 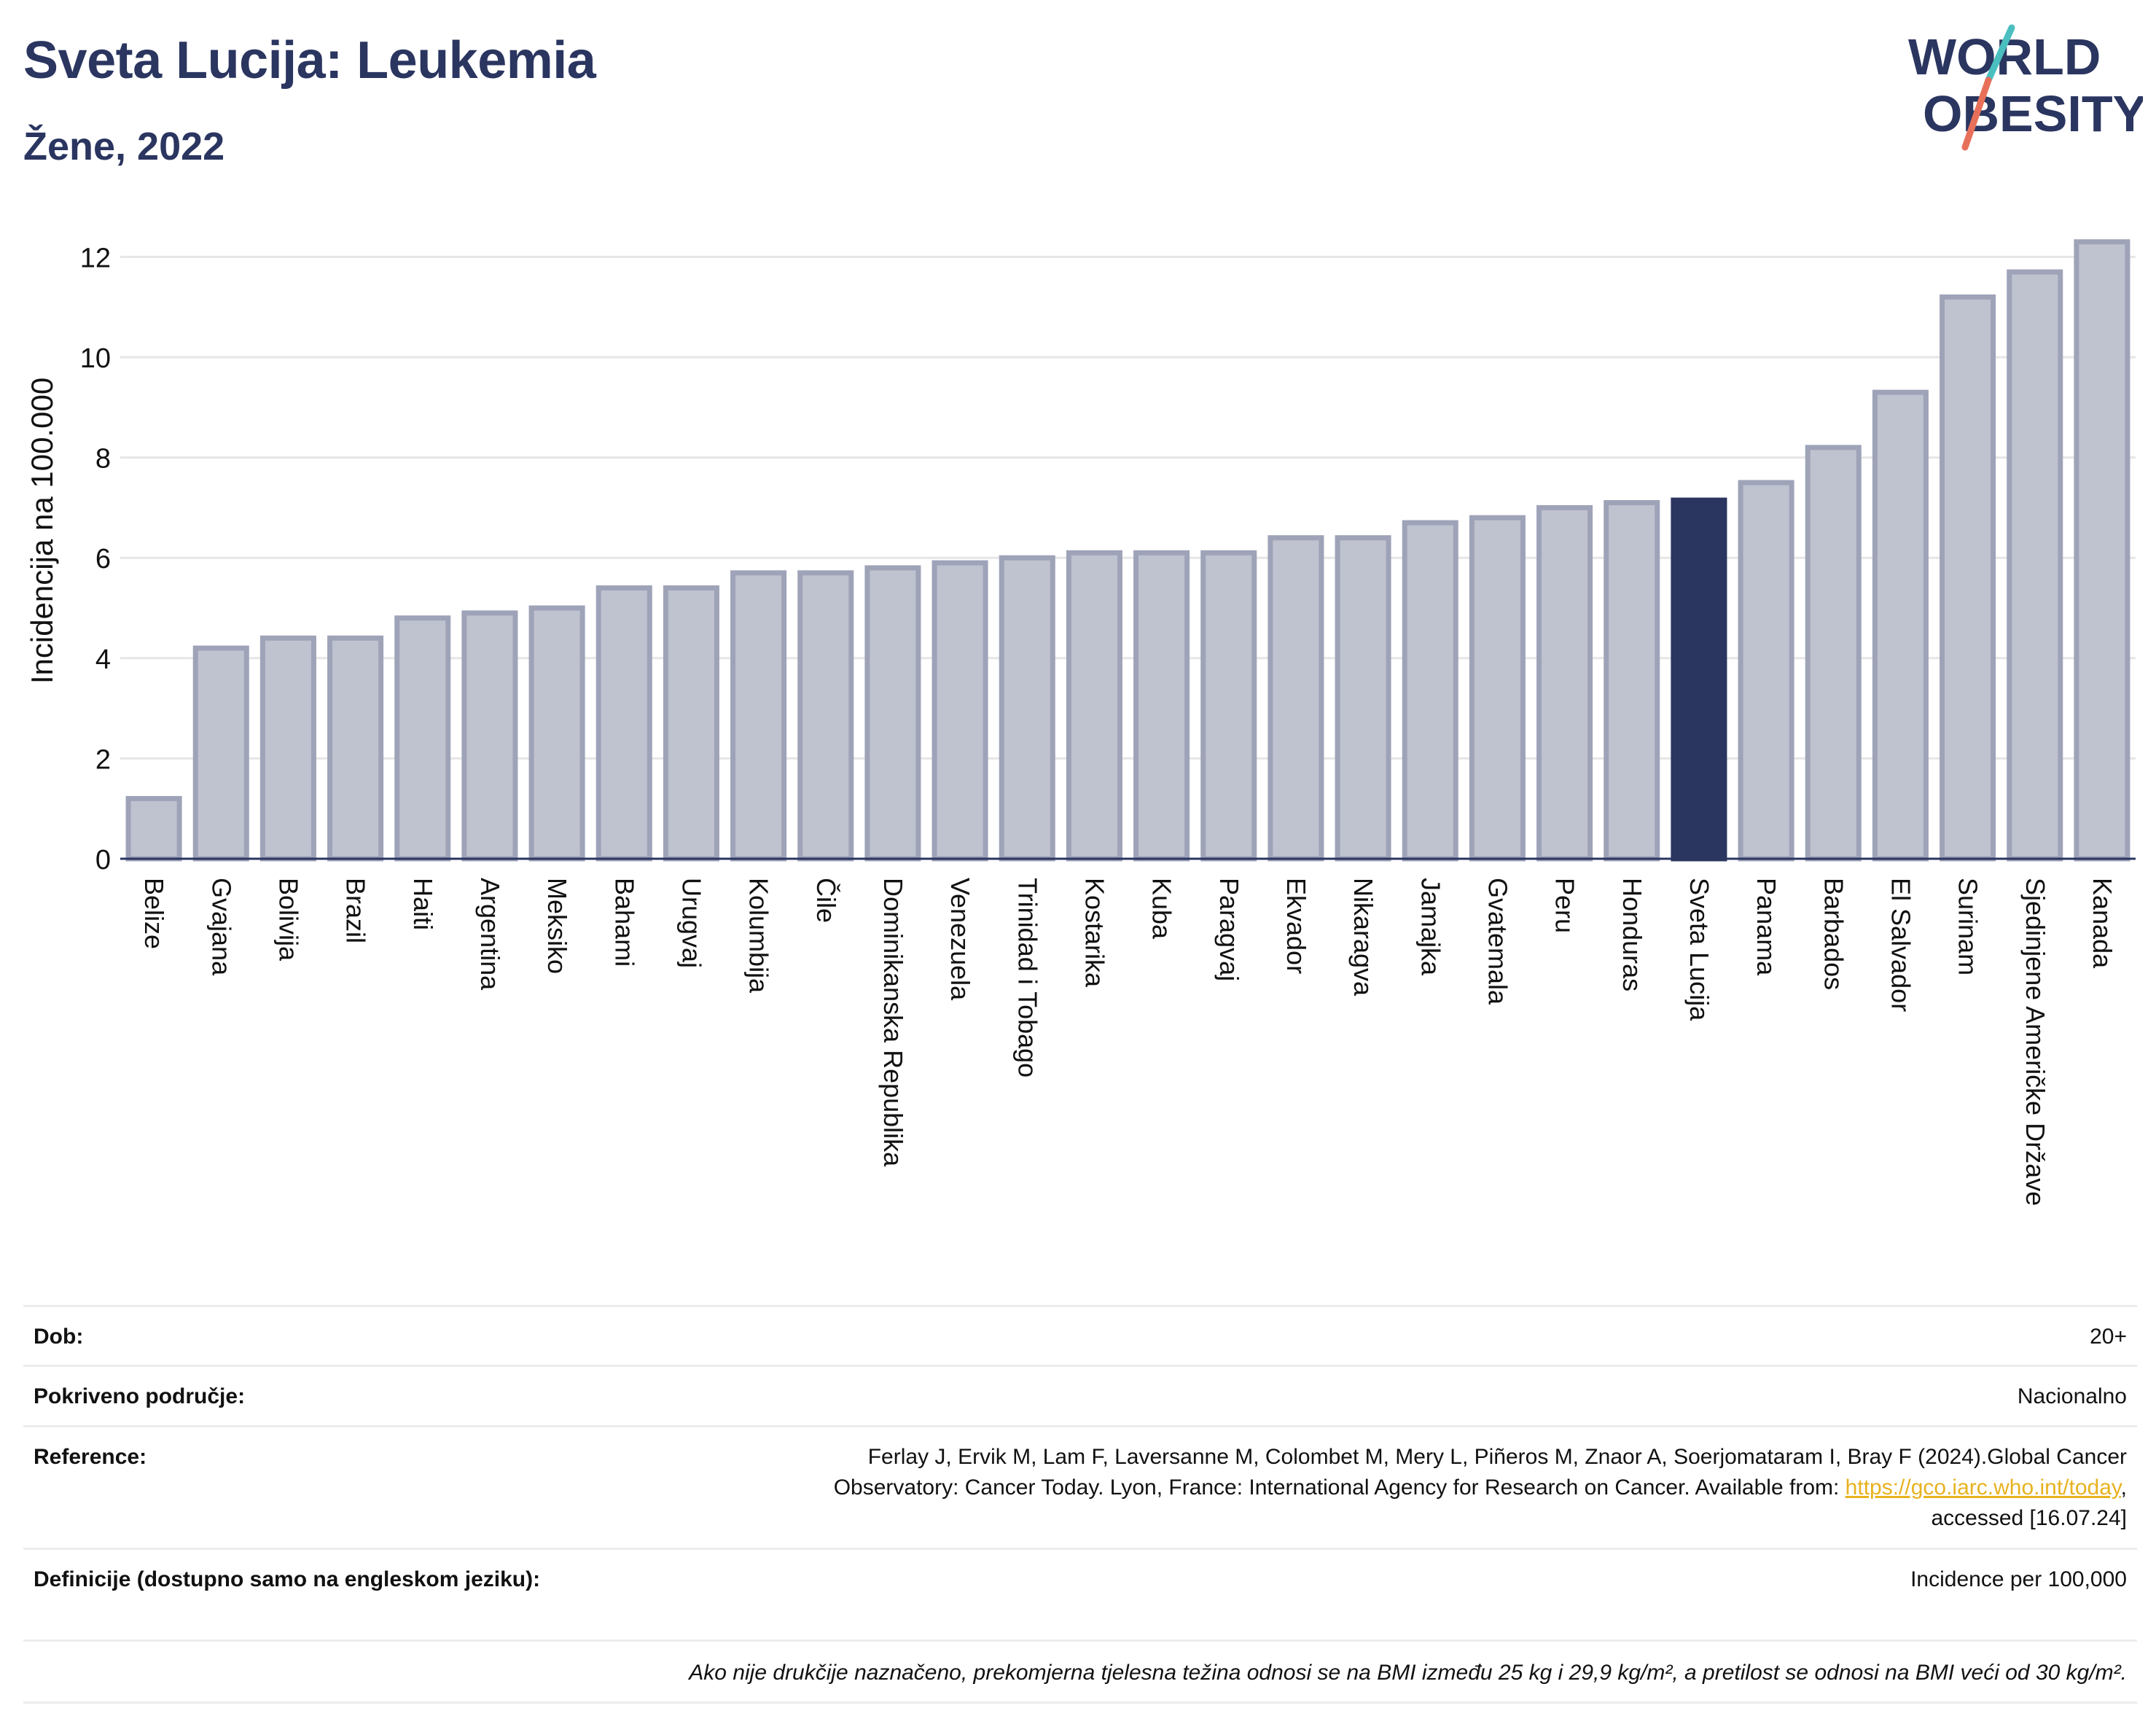 I want to click on y-tick-label: 8, so click(x=103, y=460).